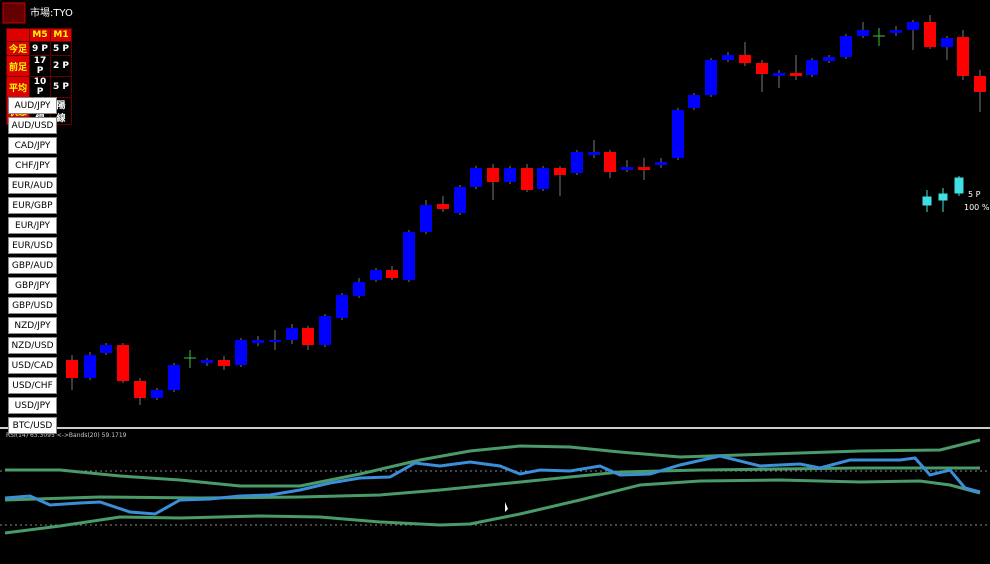 This screenshot has height=564, width=990. What do you see at coordinates (32, 125) in the screenshot?
I see `pair-button: AUD/USD` at bounding box center [32, 125].